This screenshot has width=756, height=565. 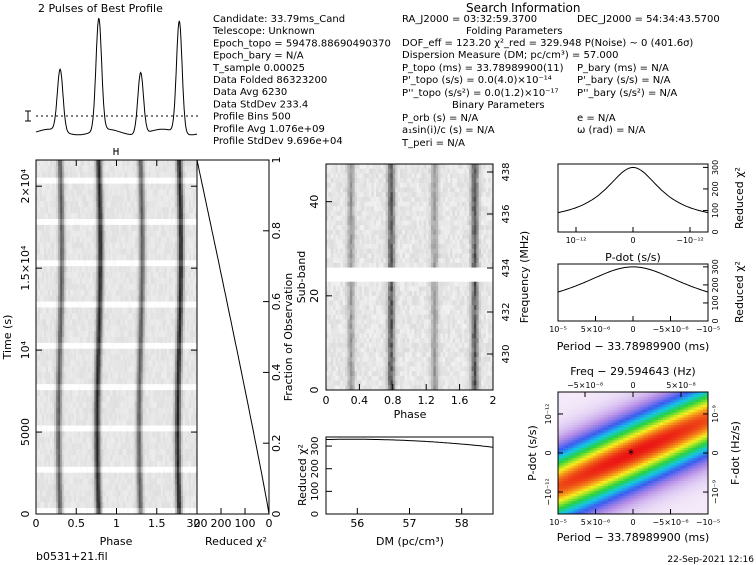 I want to click on info-left-line: Data Avg 6230, so click(x=250, y=92).